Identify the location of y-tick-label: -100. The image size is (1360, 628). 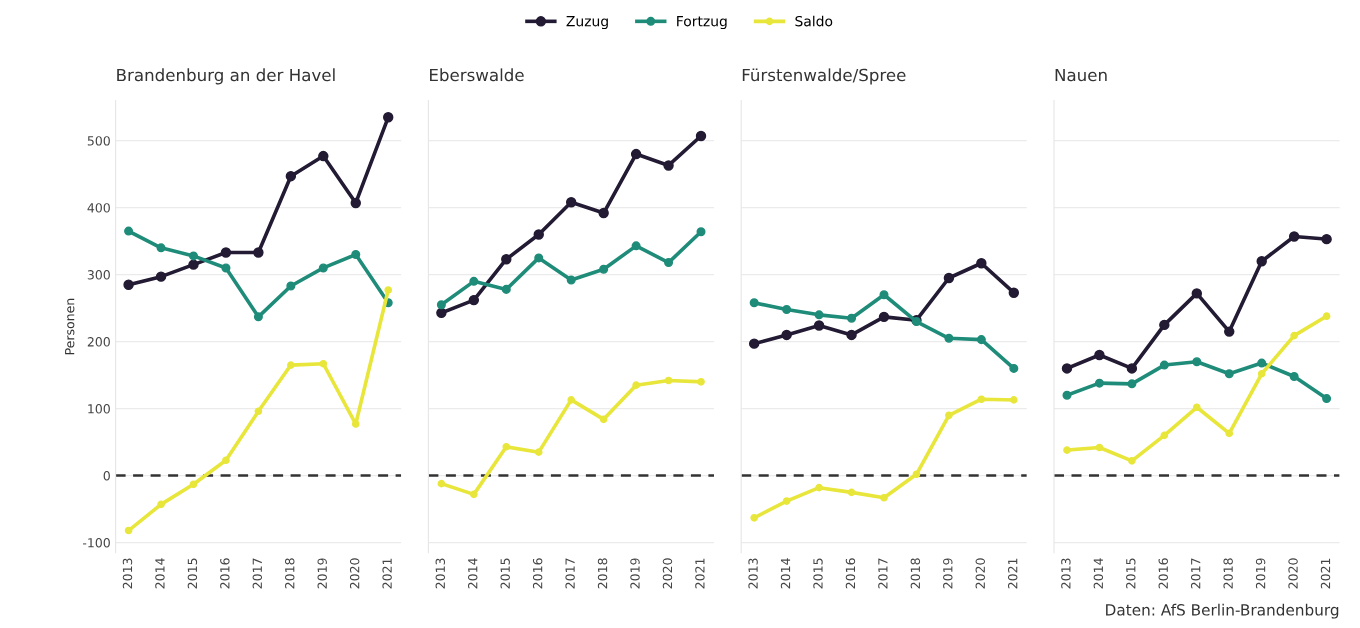
(96, 543).